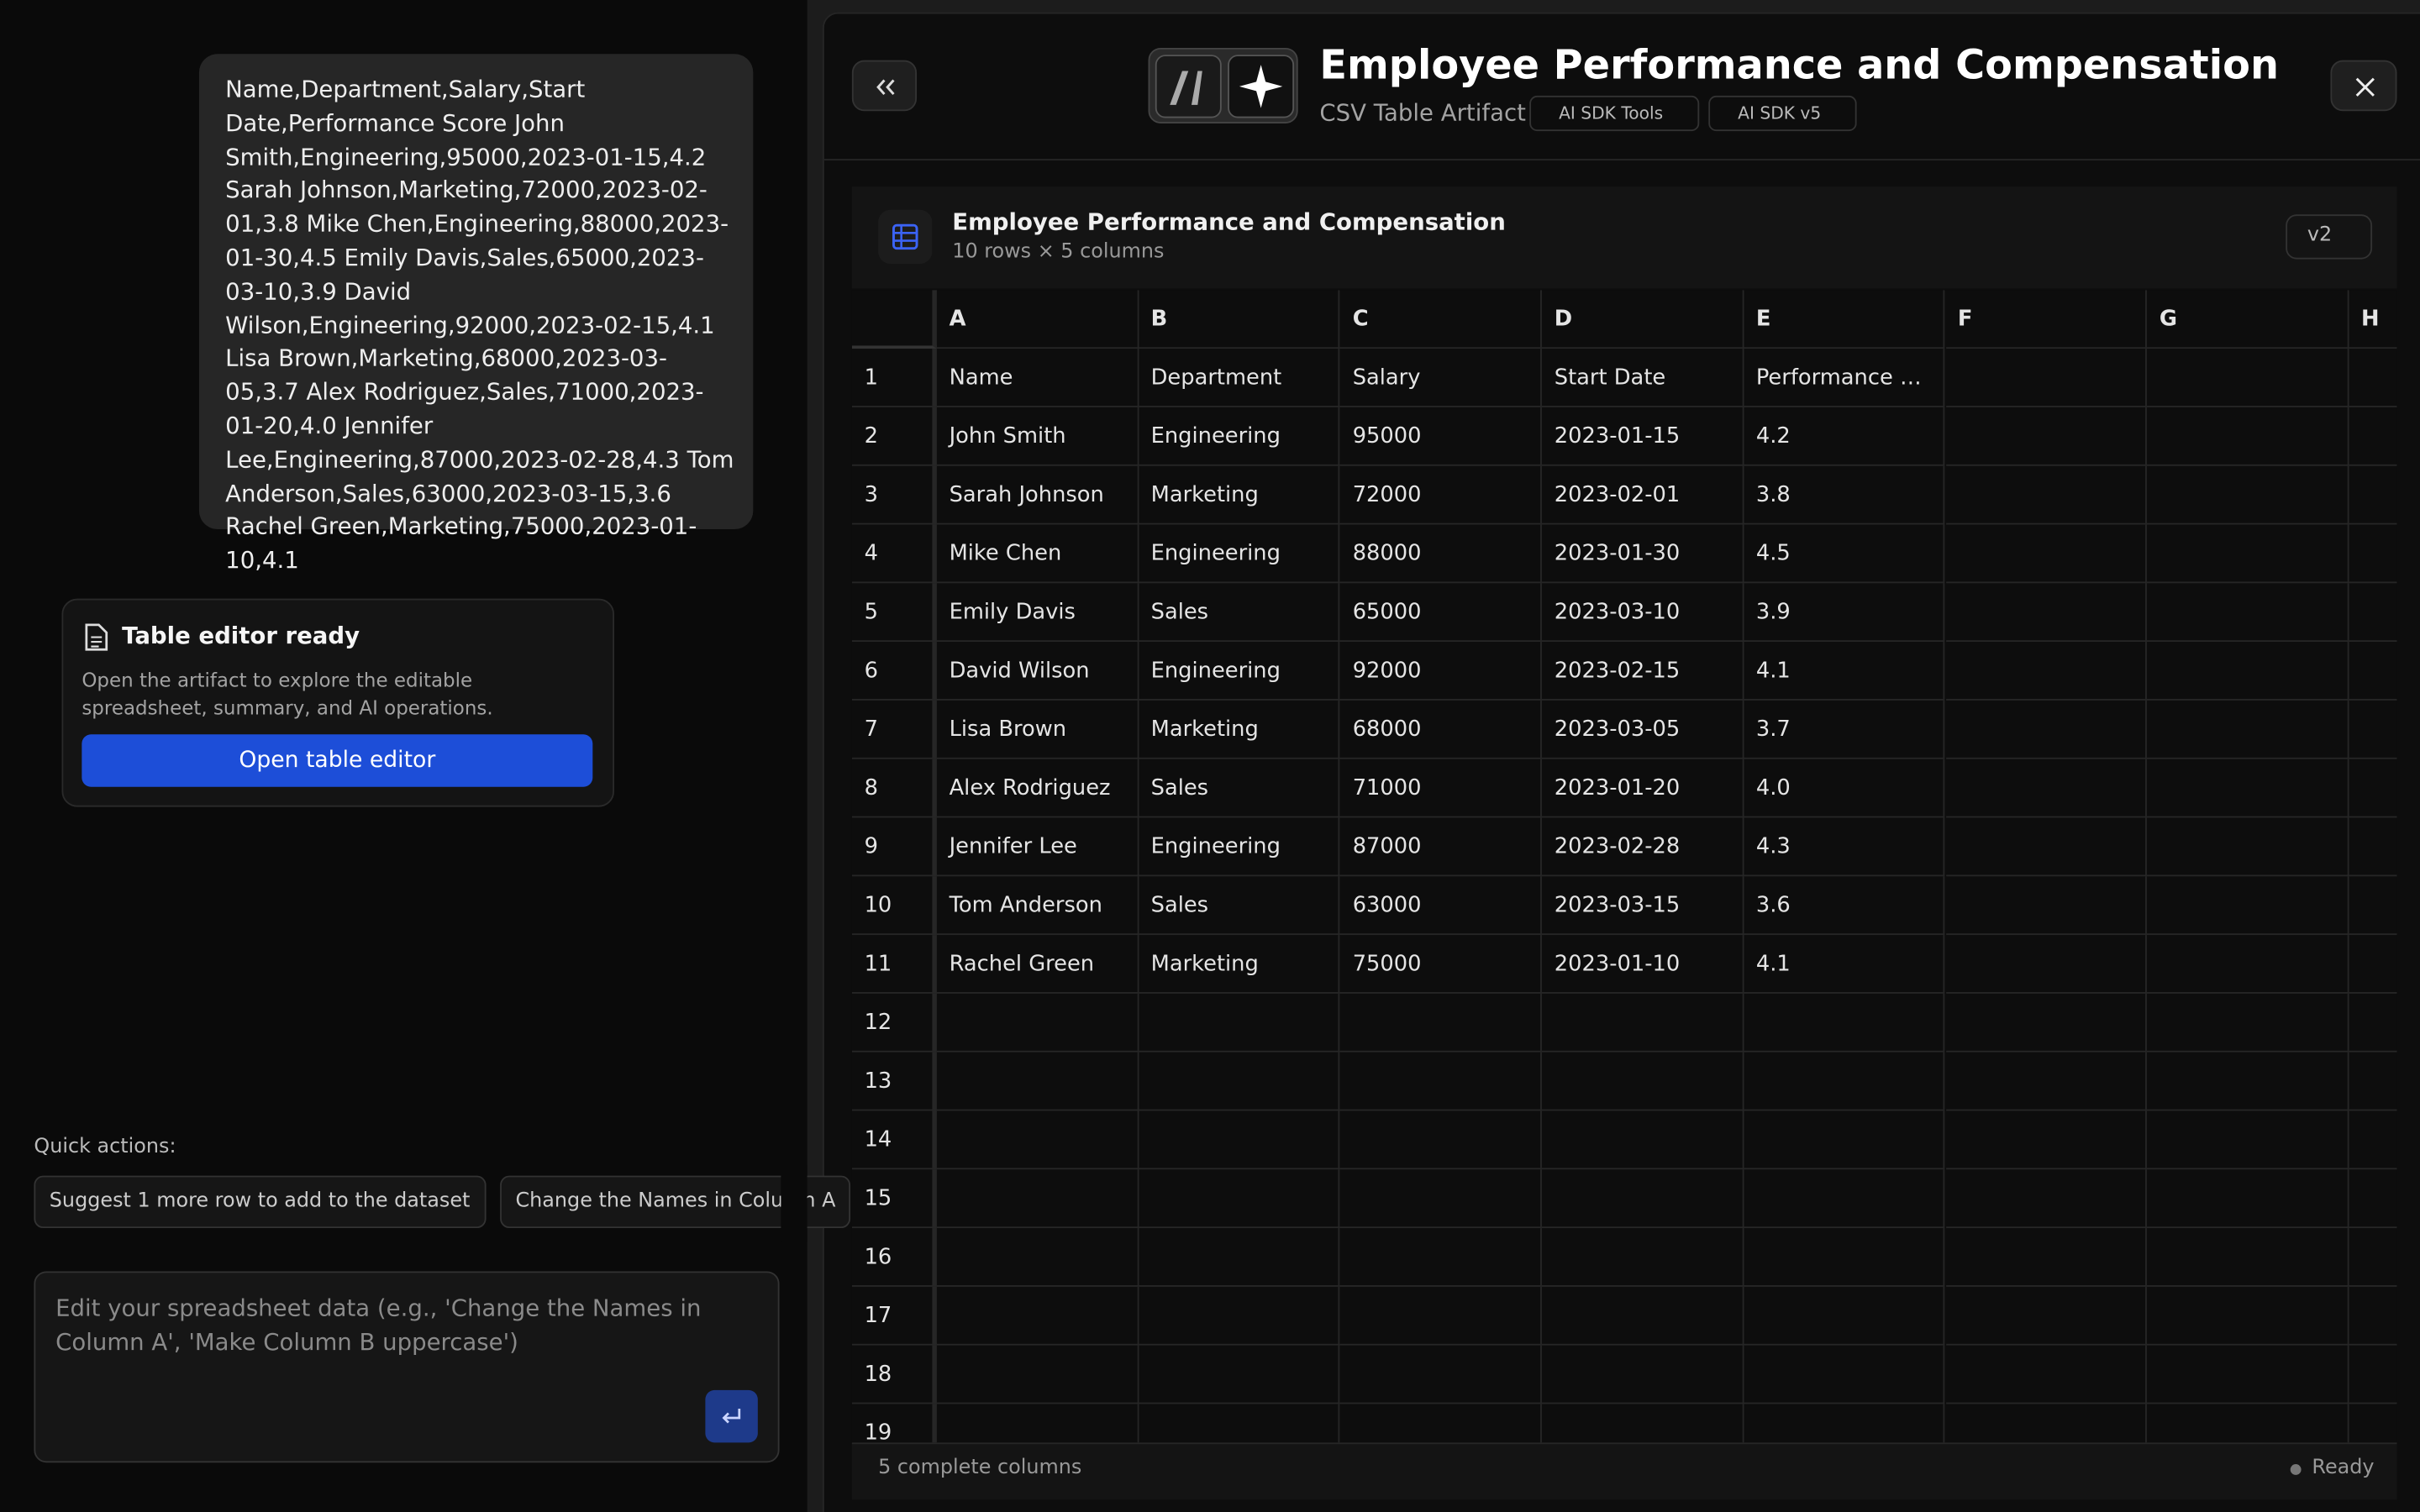  Describe the element at coordinates (260, 1202) in the screenshot. I see `quick-action-chip: Suggest 1 more row to add to the dataset` at that location.